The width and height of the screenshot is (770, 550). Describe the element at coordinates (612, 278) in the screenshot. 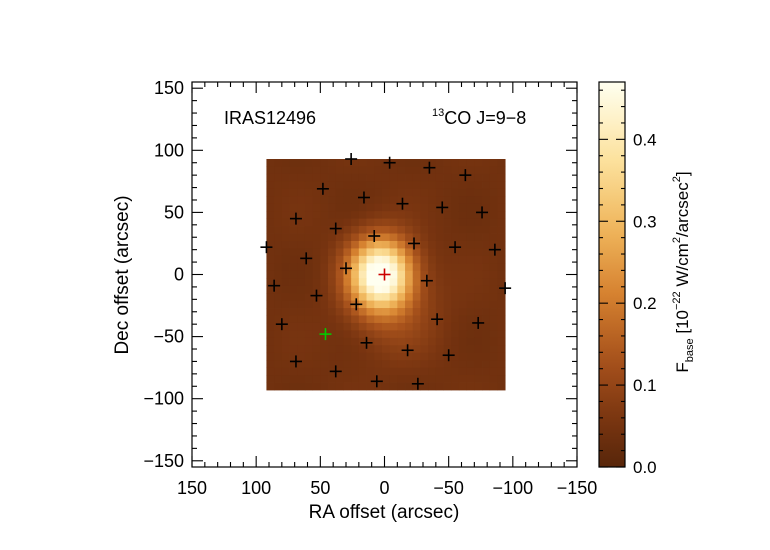

I see `colorbar-ticks` at that location.